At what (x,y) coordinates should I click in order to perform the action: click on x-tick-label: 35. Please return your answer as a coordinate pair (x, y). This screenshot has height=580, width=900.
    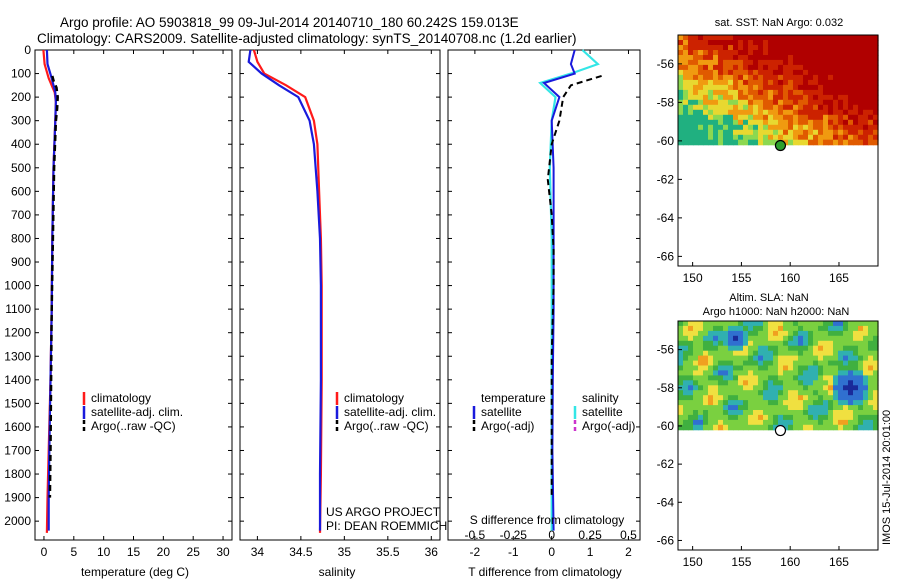
    Looking at the image, I should click on (345, 552).